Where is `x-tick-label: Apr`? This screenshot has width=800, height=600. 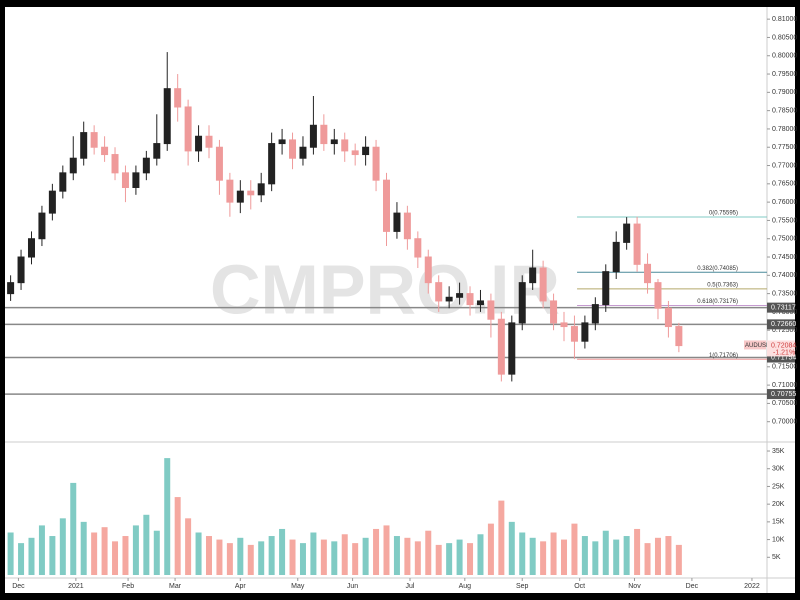 x-tick-label: Apr is located at coordinates (241, 586).